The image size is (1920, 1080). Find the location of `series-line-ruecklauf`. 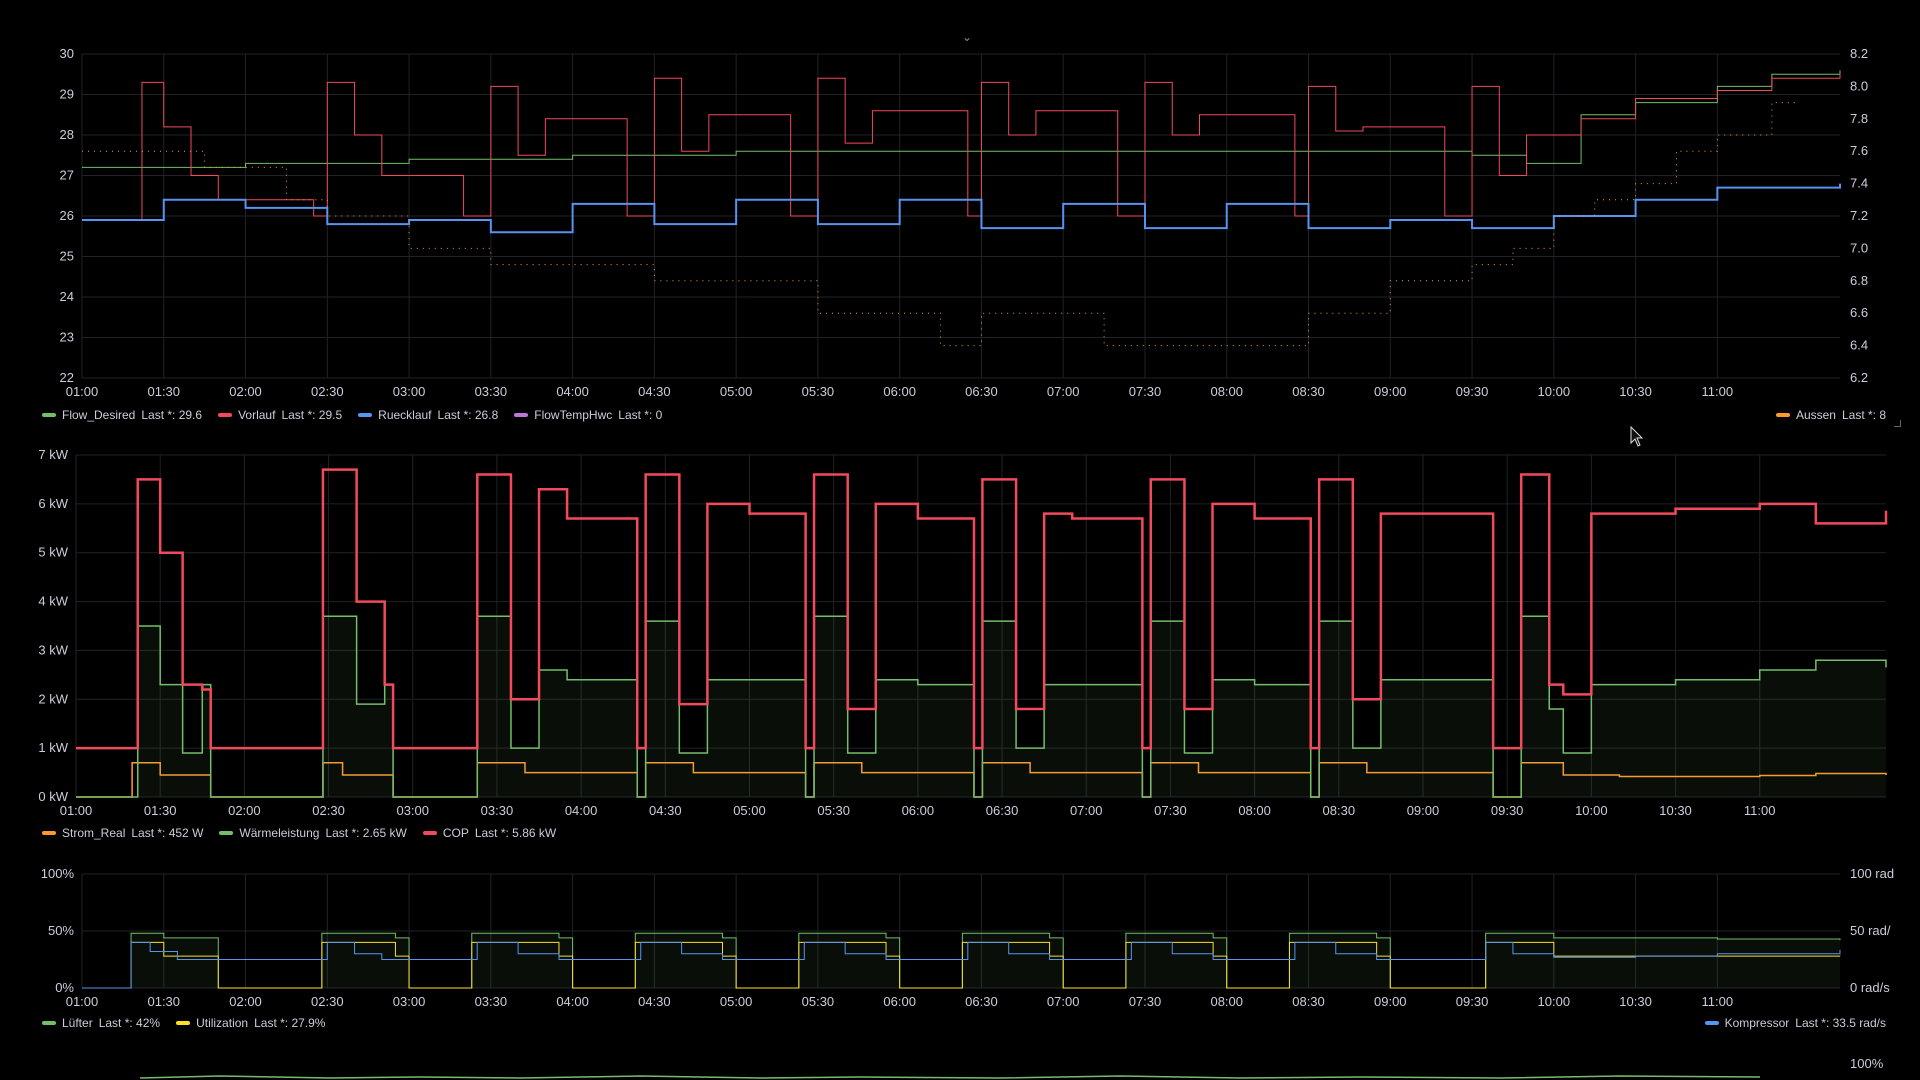

series-line-ruecklauf is located at coordinates (961, 208).